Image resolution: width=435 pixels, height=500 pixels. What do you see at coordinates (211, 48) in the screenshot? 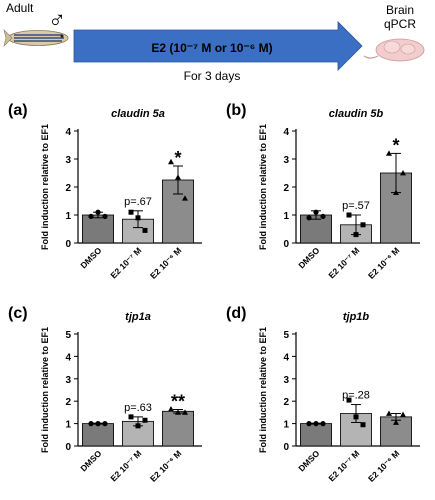
I see `treatment-label: E2 (10⁻⁷ M or 10⁻⁶ M)` at bounding box center [211, 48].